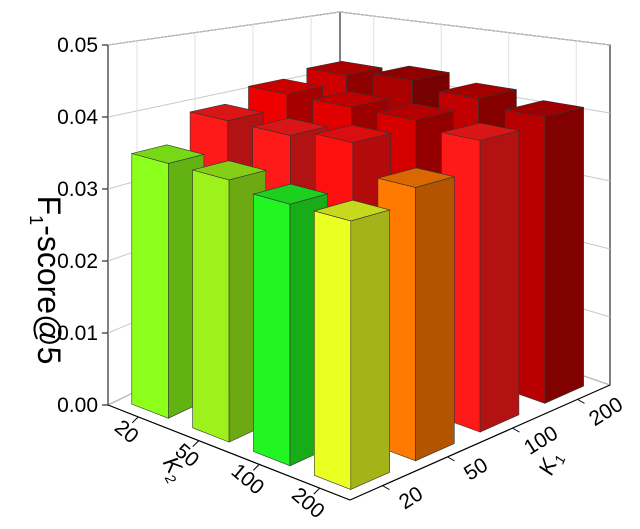 This screenshot has height=529, width=640. What do you see at coordinates (36, 220) in the screenshot?
I see `y-label-sub: 1` at bounding box center [36, 220].